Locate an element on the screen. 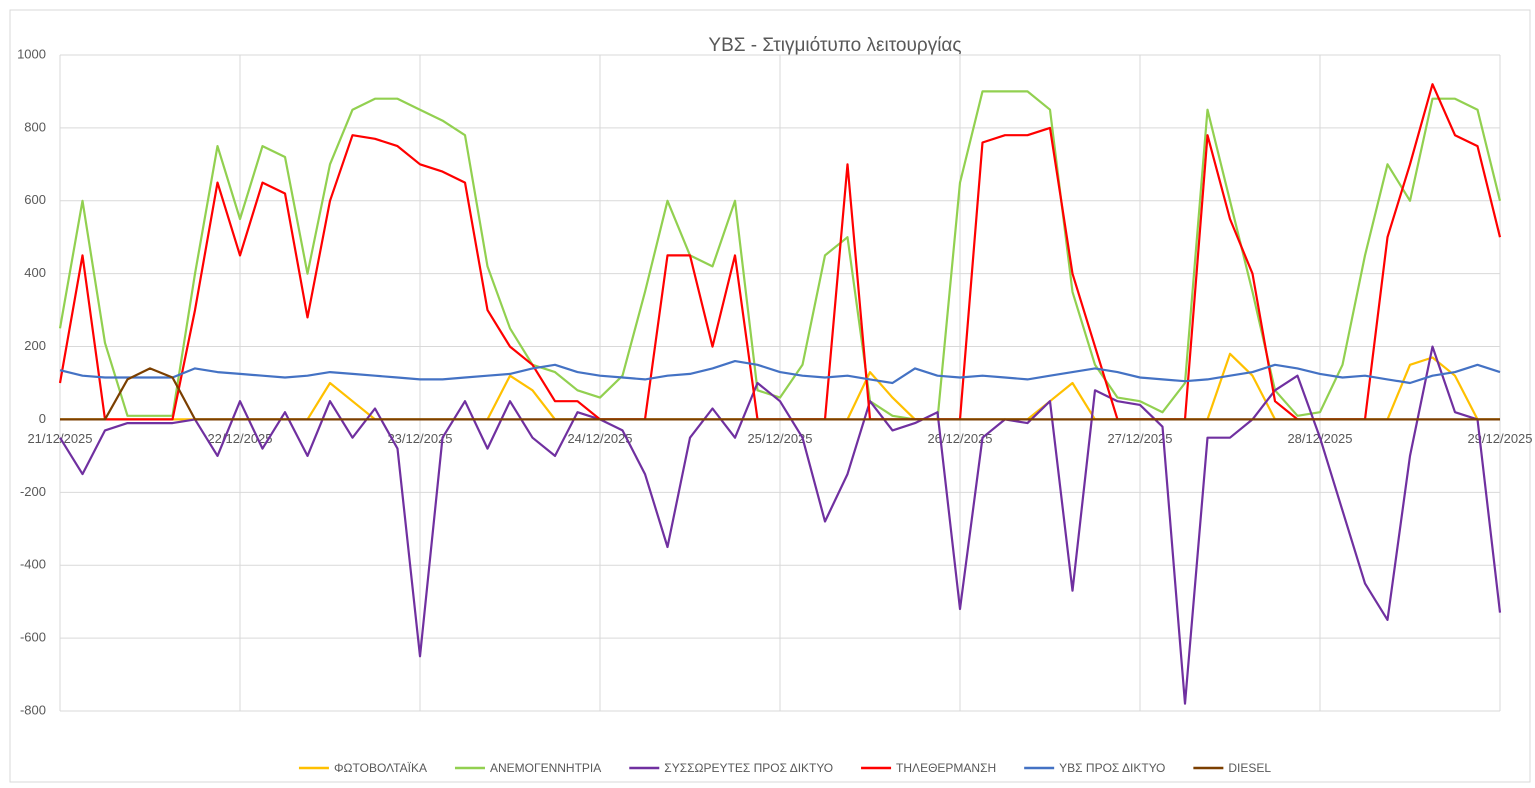 This screenshot has width=1535, height=788. chart-title: ΥΒΣ - Στιγμιότυπο λειτουργίας is located at coordinates (834, 45).